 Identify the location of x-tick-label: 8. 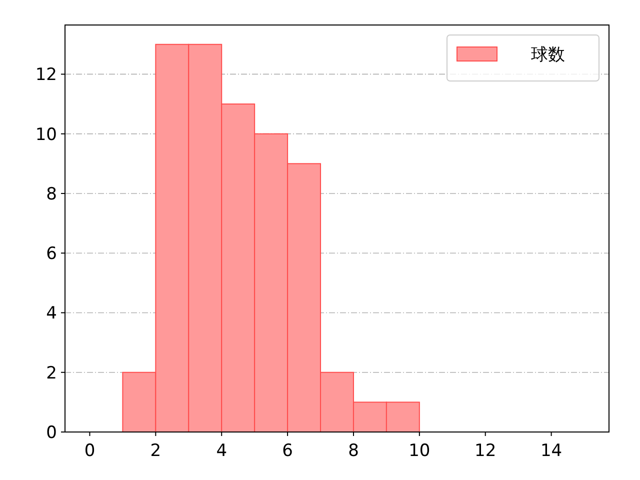
(353, 451).